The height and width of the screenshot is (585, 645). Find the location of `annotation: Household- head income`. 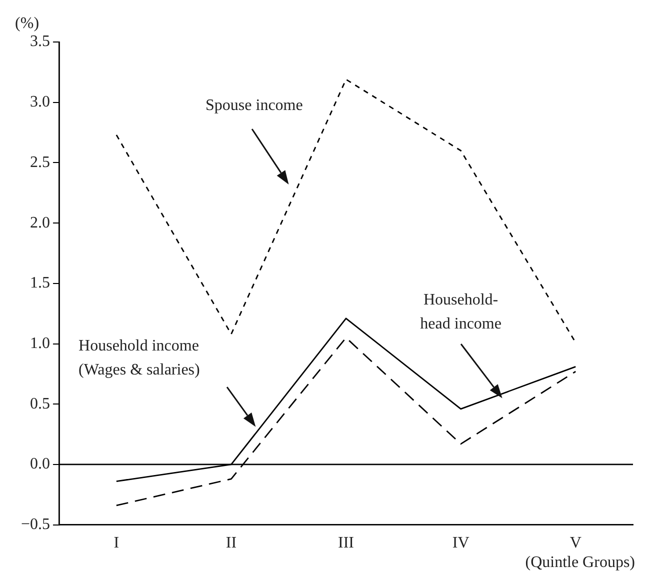

annotation: Household- head income is located at coordinates (461, 312).